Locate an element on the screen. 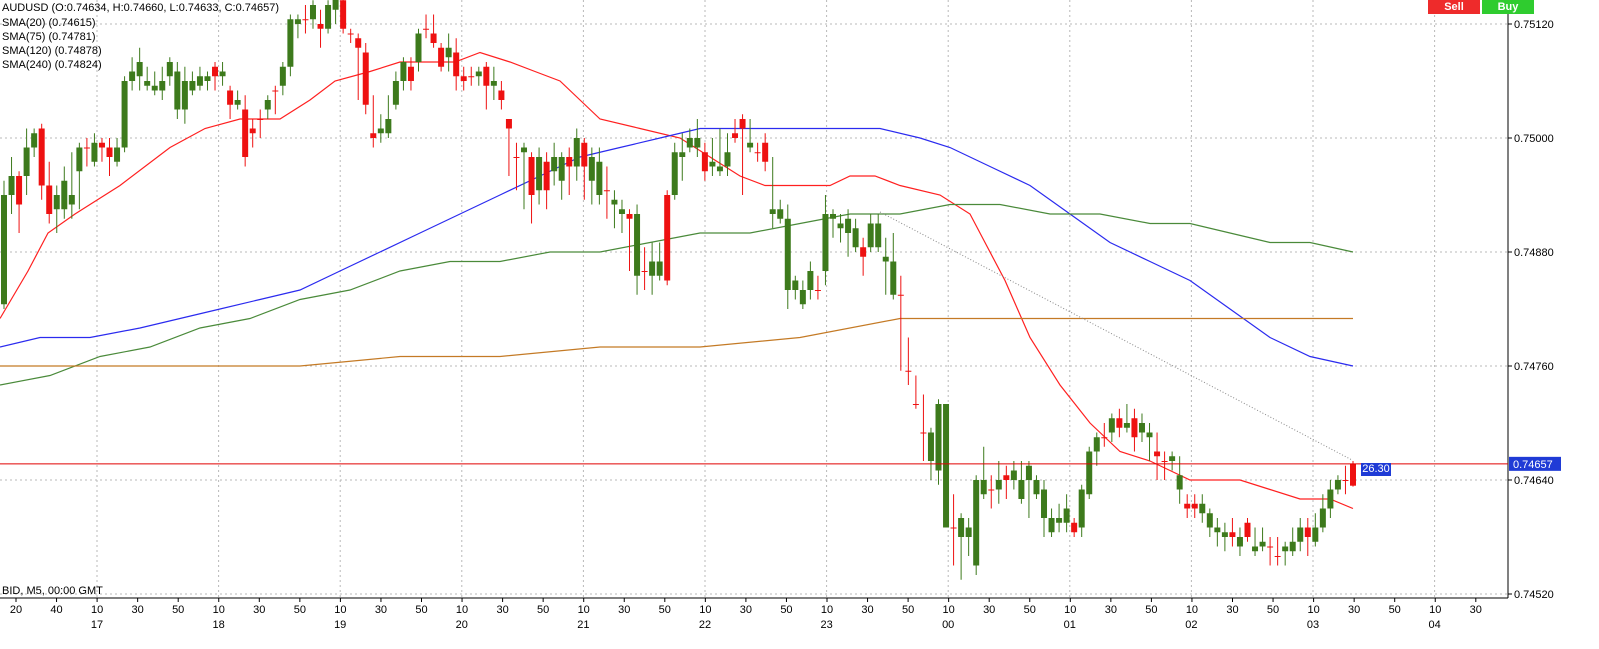  sell-button: Sell is located at coordinates (1454, 7).